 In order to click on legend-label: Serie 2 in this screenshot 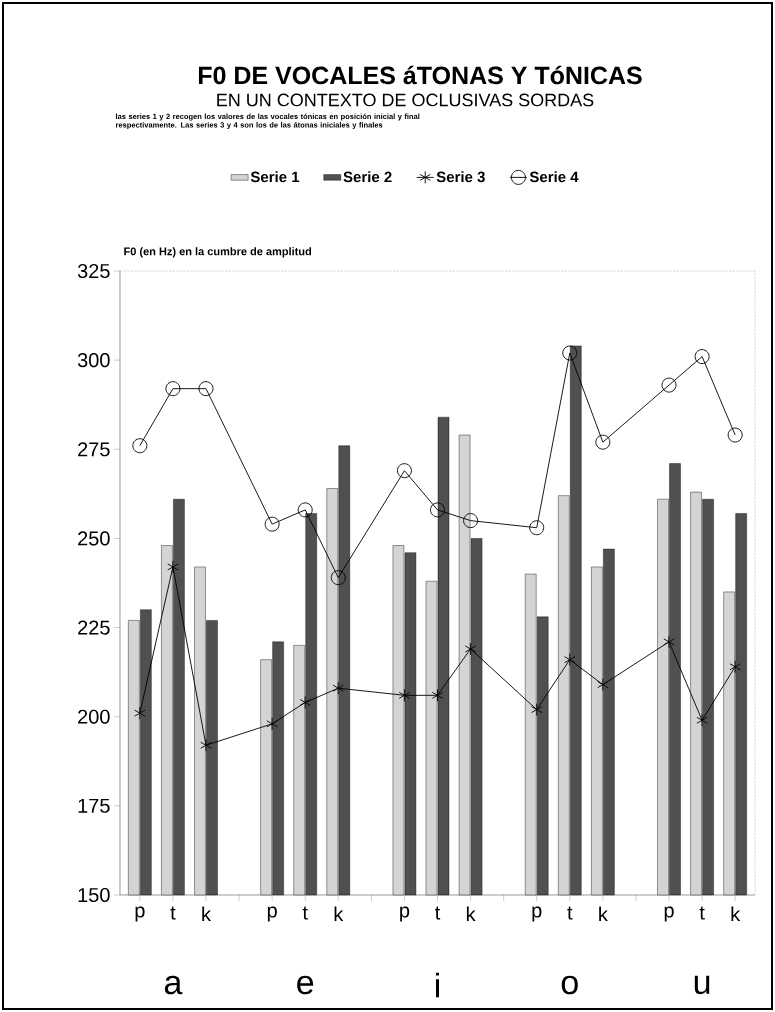, I will do `click(367, 177)`.